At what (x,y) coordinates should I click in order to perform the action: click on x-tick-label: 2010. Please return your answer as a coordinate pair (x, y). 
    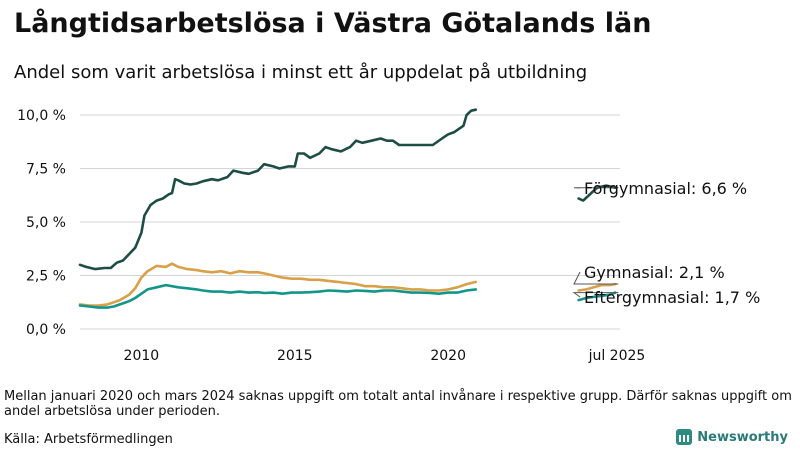
    Looking at the image, I should click on (142, 356).